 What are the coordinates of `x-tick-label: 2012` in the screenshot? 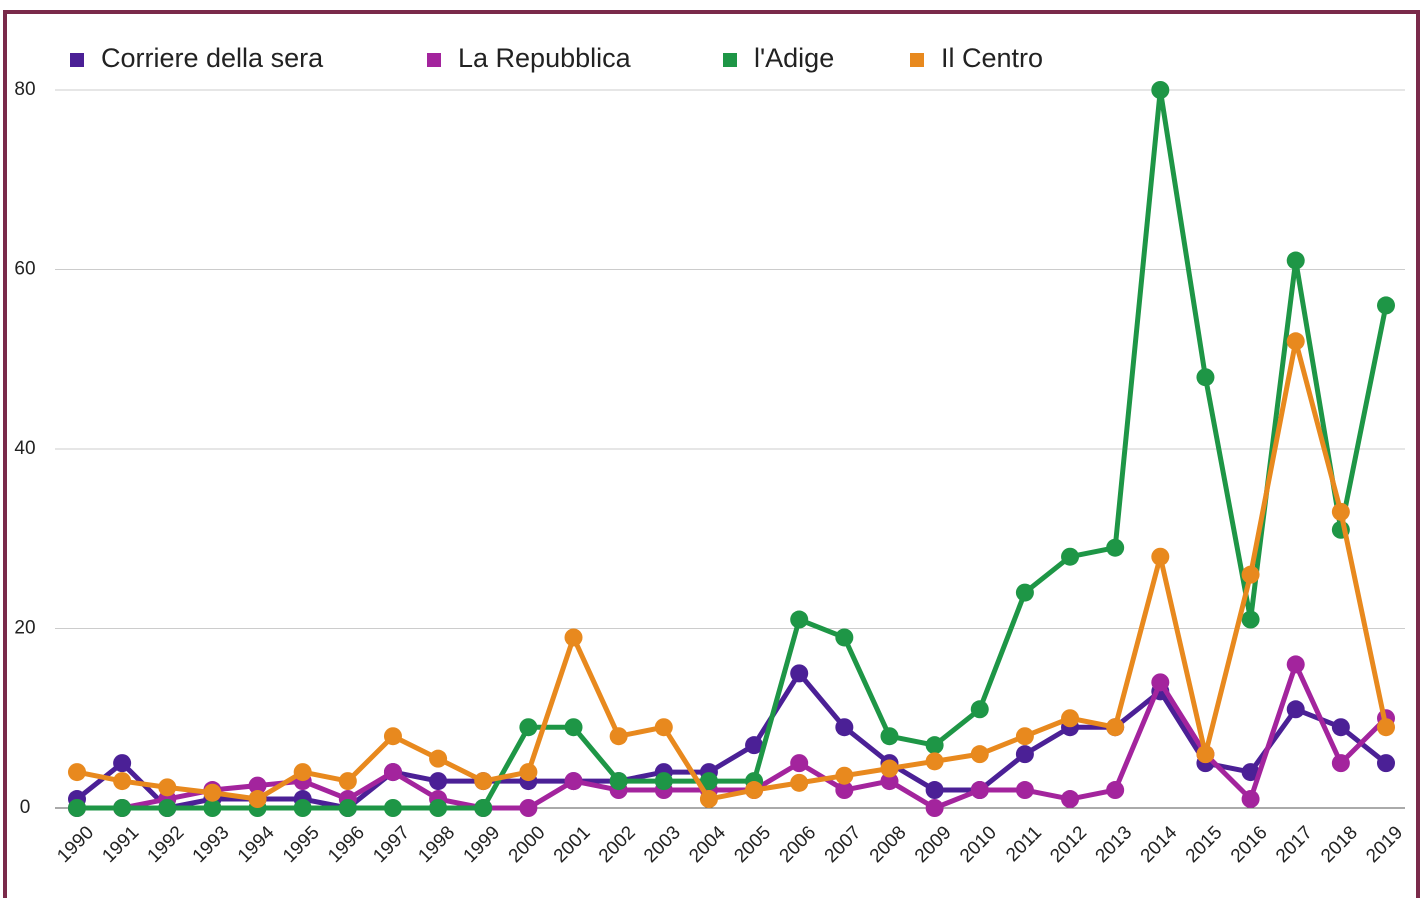 It's located at (1068, 844).